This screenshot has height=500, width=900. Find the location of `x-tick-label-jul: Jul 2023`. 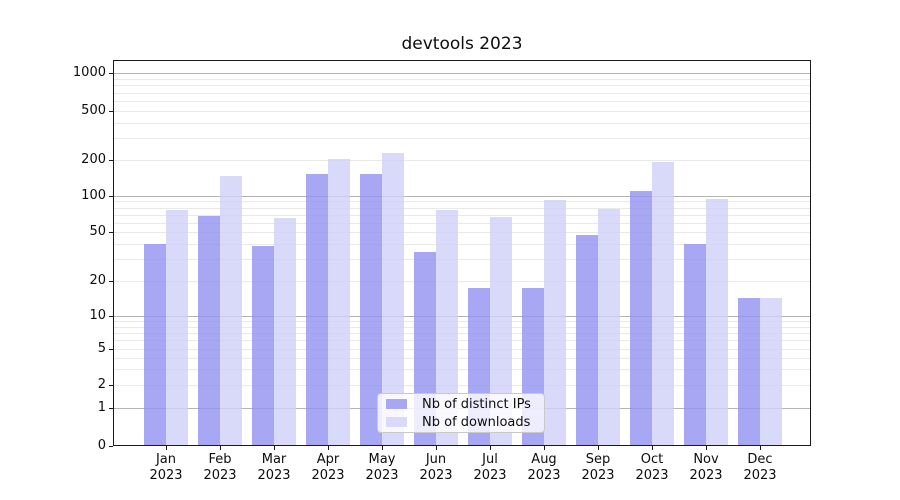

x-tick-label-jul: Jul 2023 is located at coordinates (490, 467).